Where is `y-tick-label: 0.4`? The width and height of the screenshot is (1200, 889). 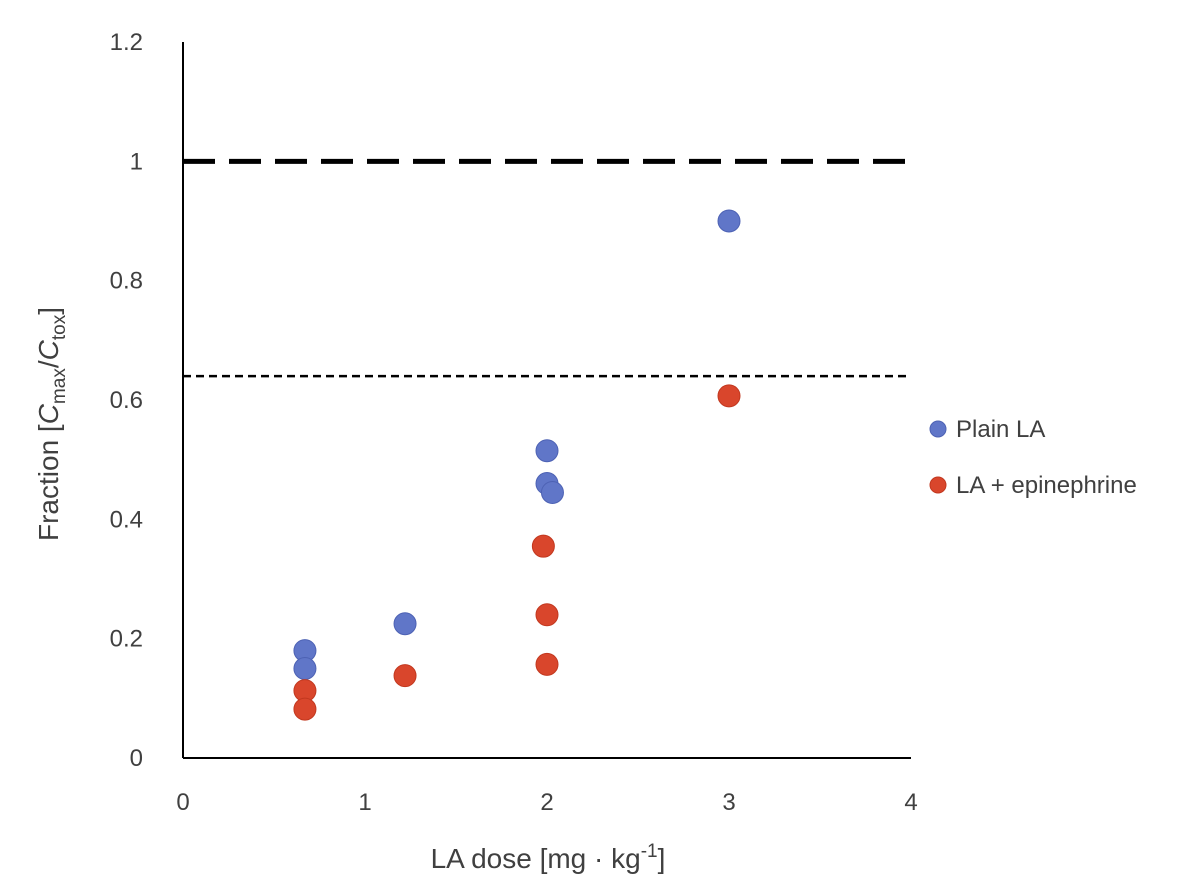 y-tick-label: 0.4 is located at coordinates (126, 519).